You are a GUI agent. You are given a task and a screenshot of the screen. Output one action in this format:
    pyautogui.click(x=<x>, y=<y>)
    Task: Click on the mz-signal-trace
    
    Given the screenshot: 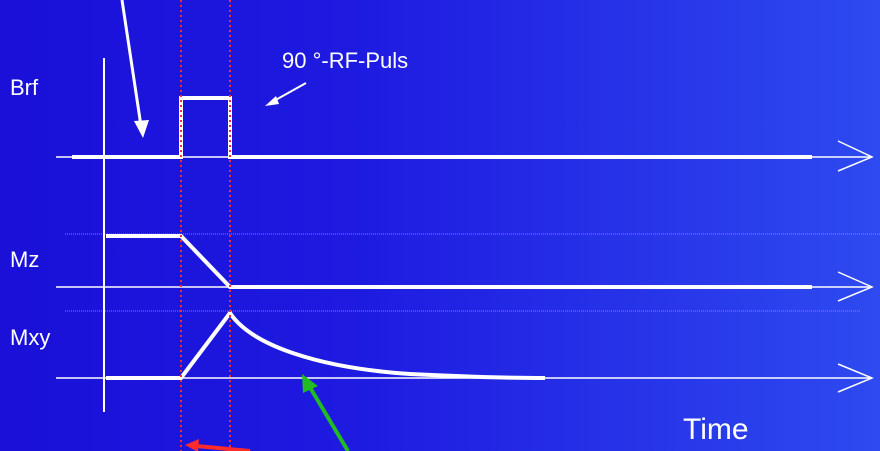 What is the action you would take?
    pyautogui.click(x=459, y=261)
    